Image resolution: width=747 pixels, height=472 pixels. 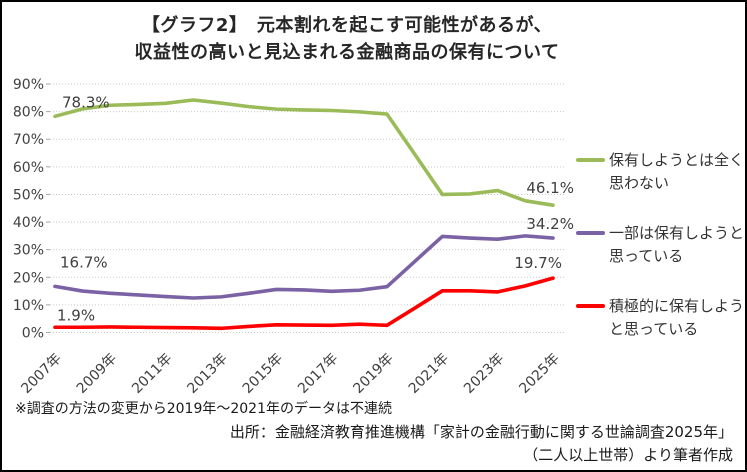 What do you see at coordinates (677, 244) in the screenshot?
I see `legend-label-partial-hold: 一部は保有しようと 思っている` at bounding box center [677, 244].